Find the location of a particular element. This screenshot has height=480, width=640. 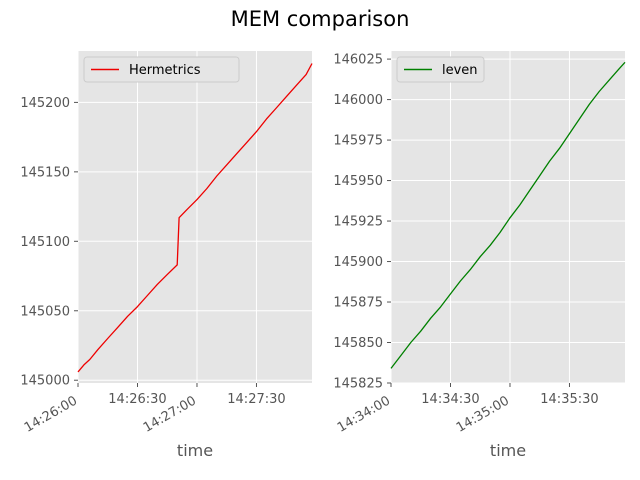

x-tick-label: 14:27:30 is located at coordinates (256, 399).